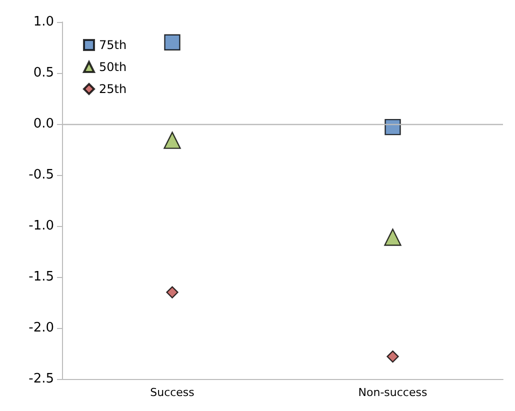  What do you see at coordinates (113, 89) in the screenshot?
I see `legend-label: 25th` at bounding box center [113, 89].